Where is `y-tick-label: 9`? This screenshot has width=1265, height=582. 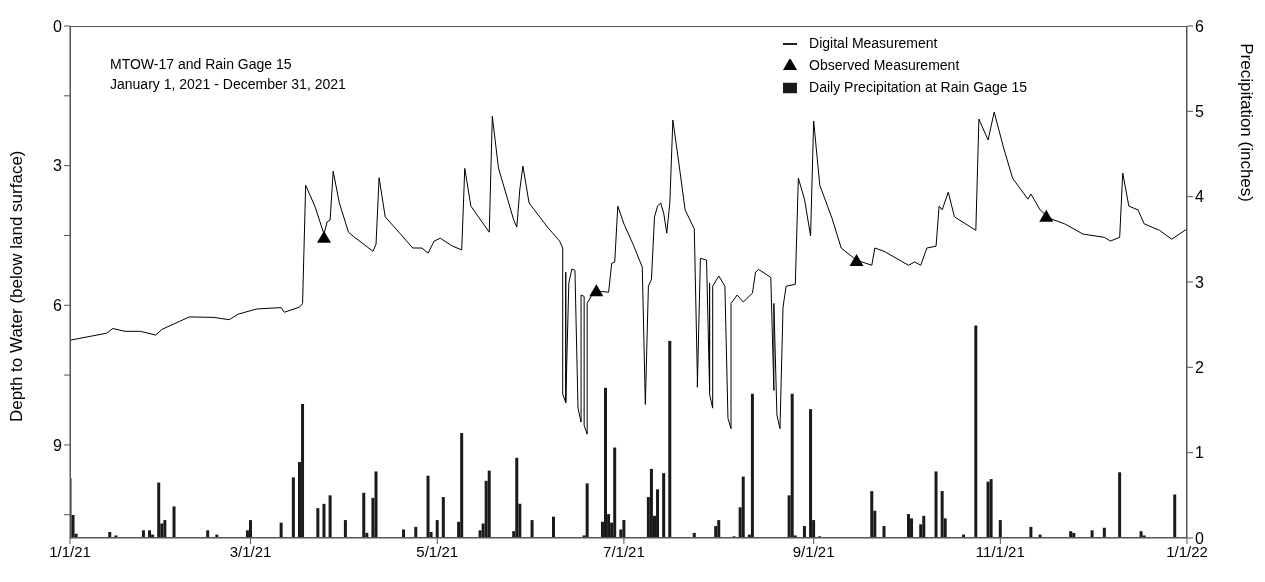 y-tick-label: 9 is located at coordinates (58, 445).